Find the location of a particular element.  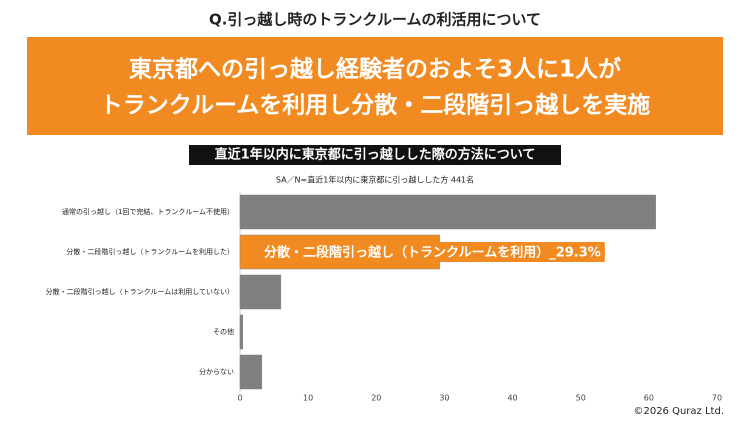

question: Q.引っ越し時のトランクルームの利活用について is located at coordinates (375, 20).